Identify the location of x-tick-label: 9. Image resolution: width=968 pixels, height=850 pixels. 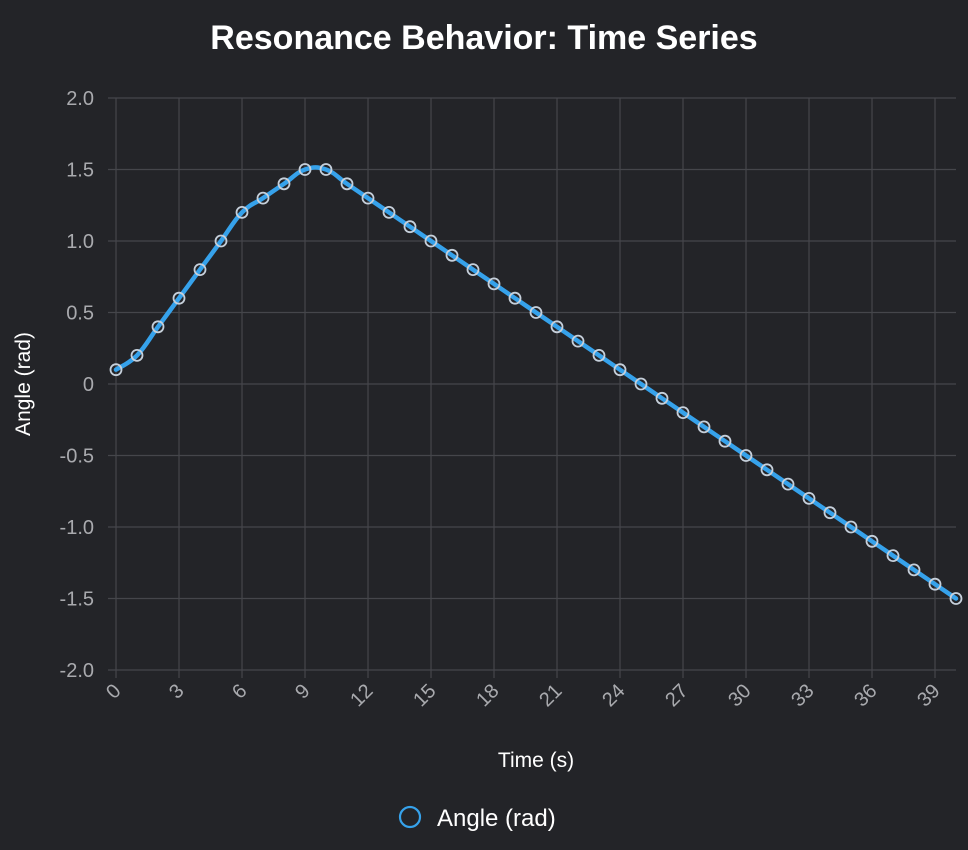
(302, 691).